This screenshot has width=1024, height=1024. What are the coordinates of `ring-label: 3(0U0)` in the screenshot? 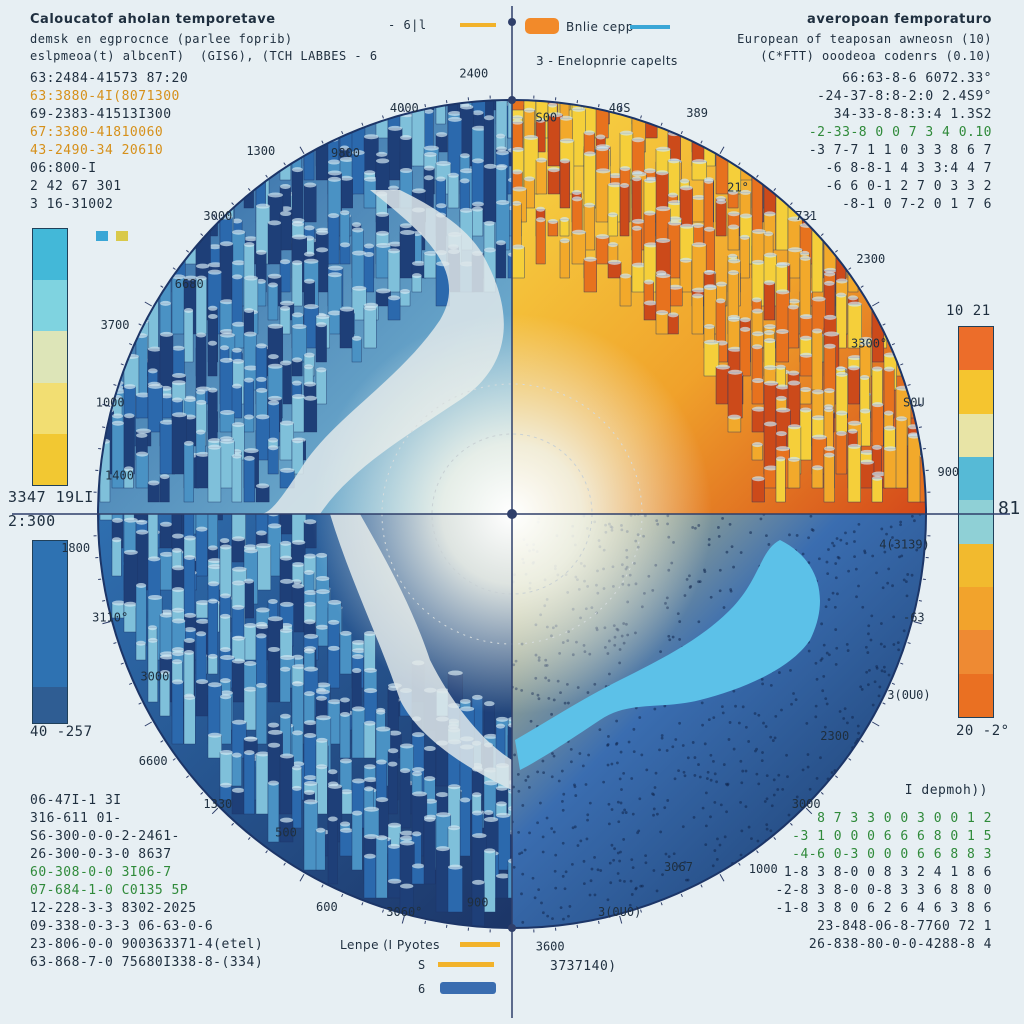 It's located at (908, 695).